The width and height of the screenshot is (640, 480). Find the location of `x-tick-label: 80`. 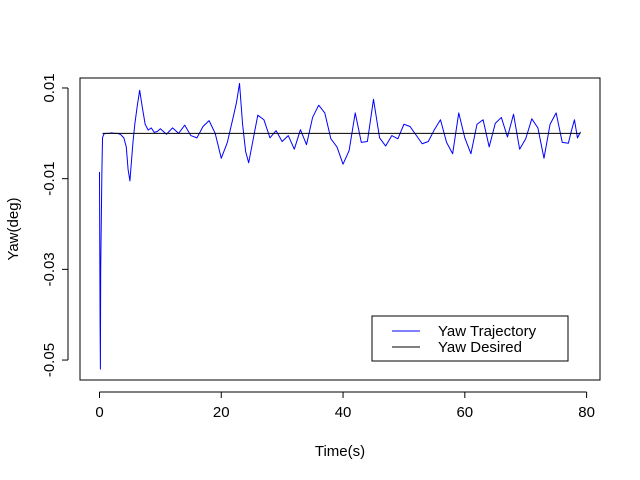

x-tick-label: 80 is located at coordinates (586, 412).